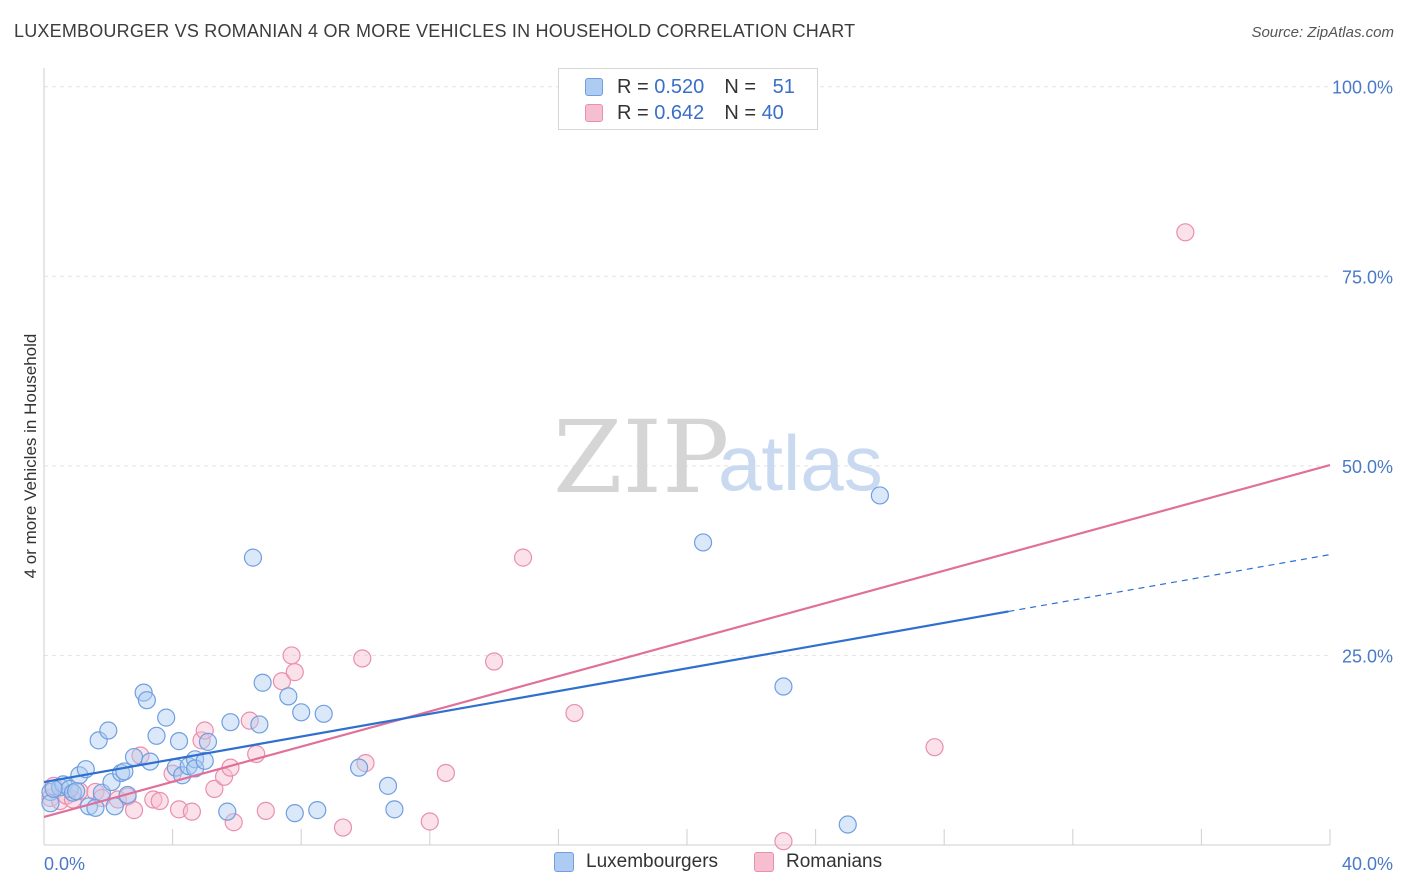 The width and height of the screenshot is (1406, 892). Describe the element at coordinates (1169, 583) in the screenshot. I see `luxembourgers-trend-extension` at that location.